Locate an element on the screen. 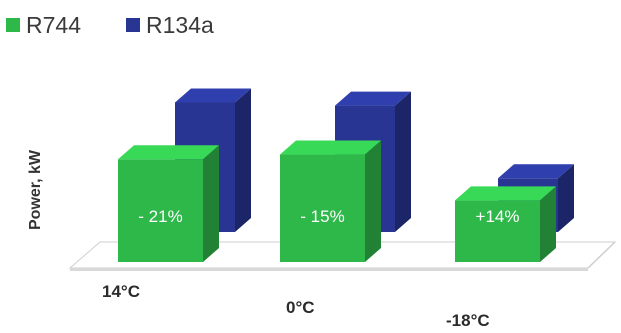 This screenshot has width=621, height=333. floor-right-edge is located at coordinates (601, 255).